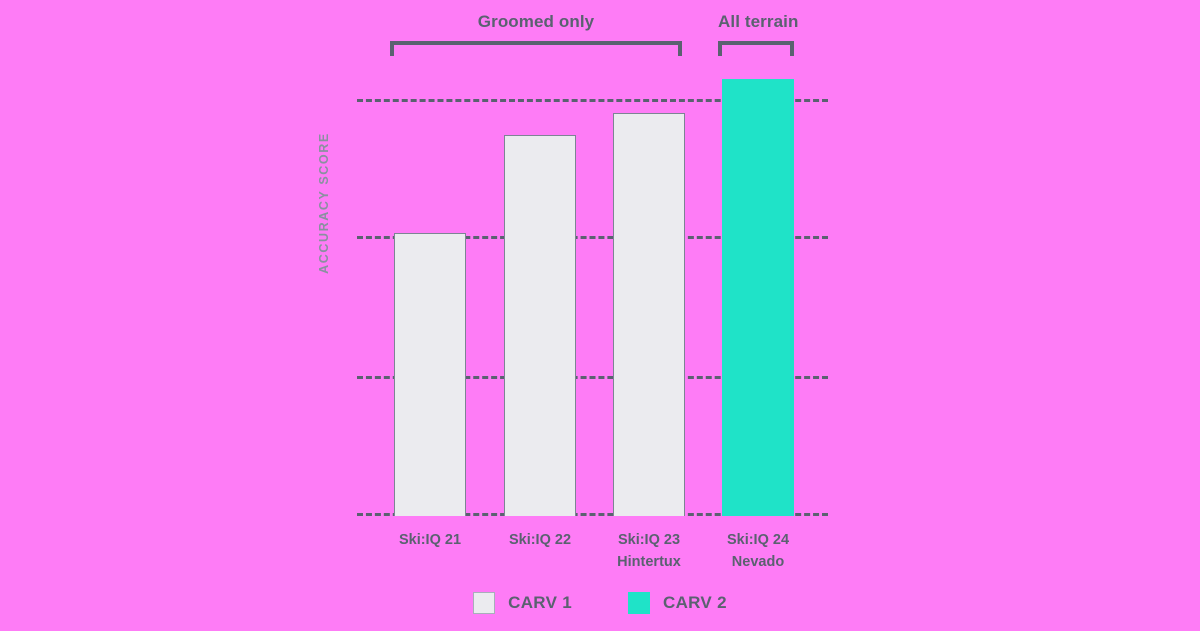 Image resolution: width=1200 pixels, height=631 pixels. What do you see at coordinates (649, 551) in the screenshot?
I see `x-axis-label-ski-iq-23: Ski:IQ 23 Hintertux` at bounding box center [649, 551].